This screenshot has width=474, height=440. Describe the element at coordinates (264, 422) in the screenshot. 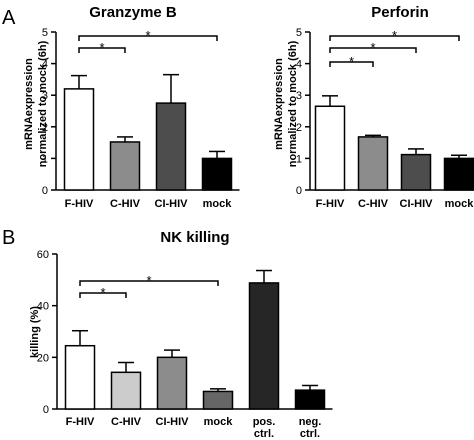

I see `x-tick-label: pos.` at that location.